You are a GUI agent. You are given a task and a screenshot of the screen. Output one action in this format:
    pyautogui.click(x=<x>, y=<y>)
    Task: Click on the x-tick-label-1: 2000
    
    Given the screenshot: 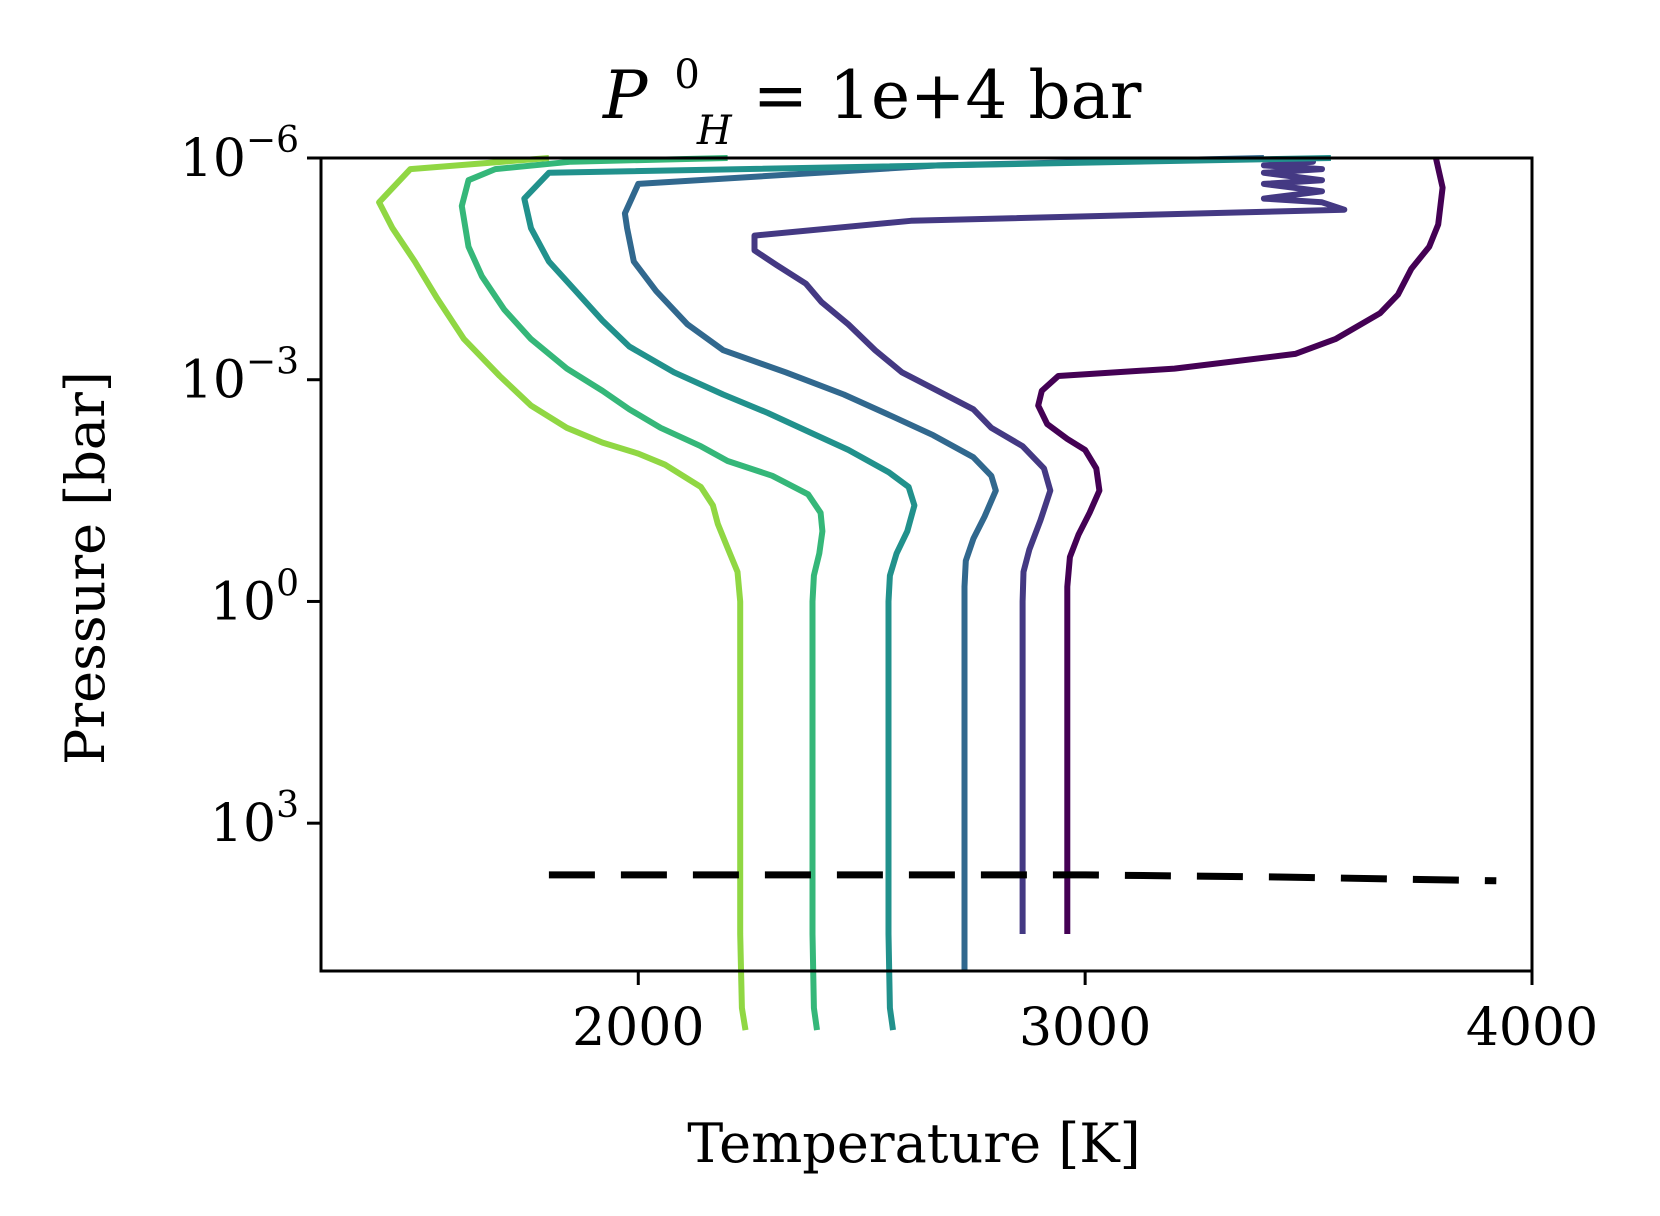 What is the action you would take?
    pyautogui.click(x=638, y=1028)
    